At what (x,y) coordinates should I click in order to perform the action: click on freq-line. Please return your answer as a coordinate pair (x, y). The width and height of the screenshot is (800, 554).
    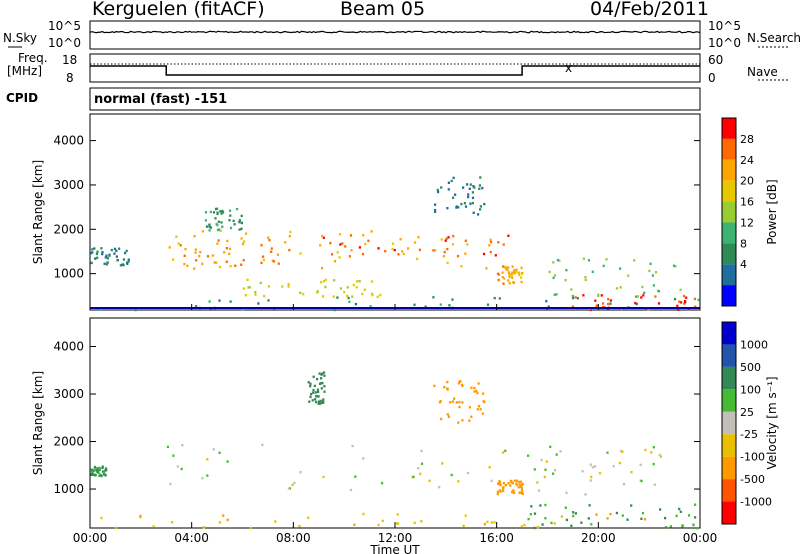
    Looking at the image, I should click on (395, 70).